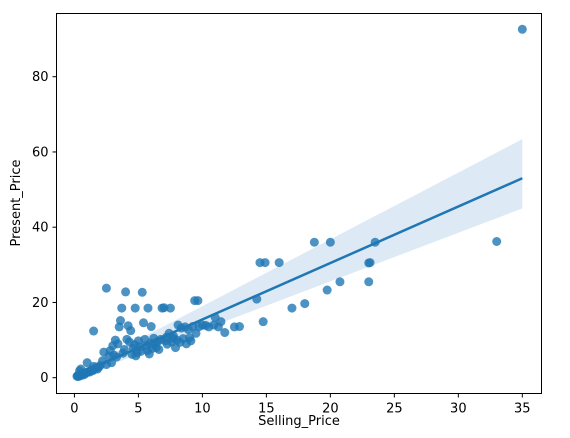 Image resolution: width=570 pixels, height=438 pixels. Describe the element at coordinates (40, 303) in the screenshot. I see `y-tick-label: 20` at that location.